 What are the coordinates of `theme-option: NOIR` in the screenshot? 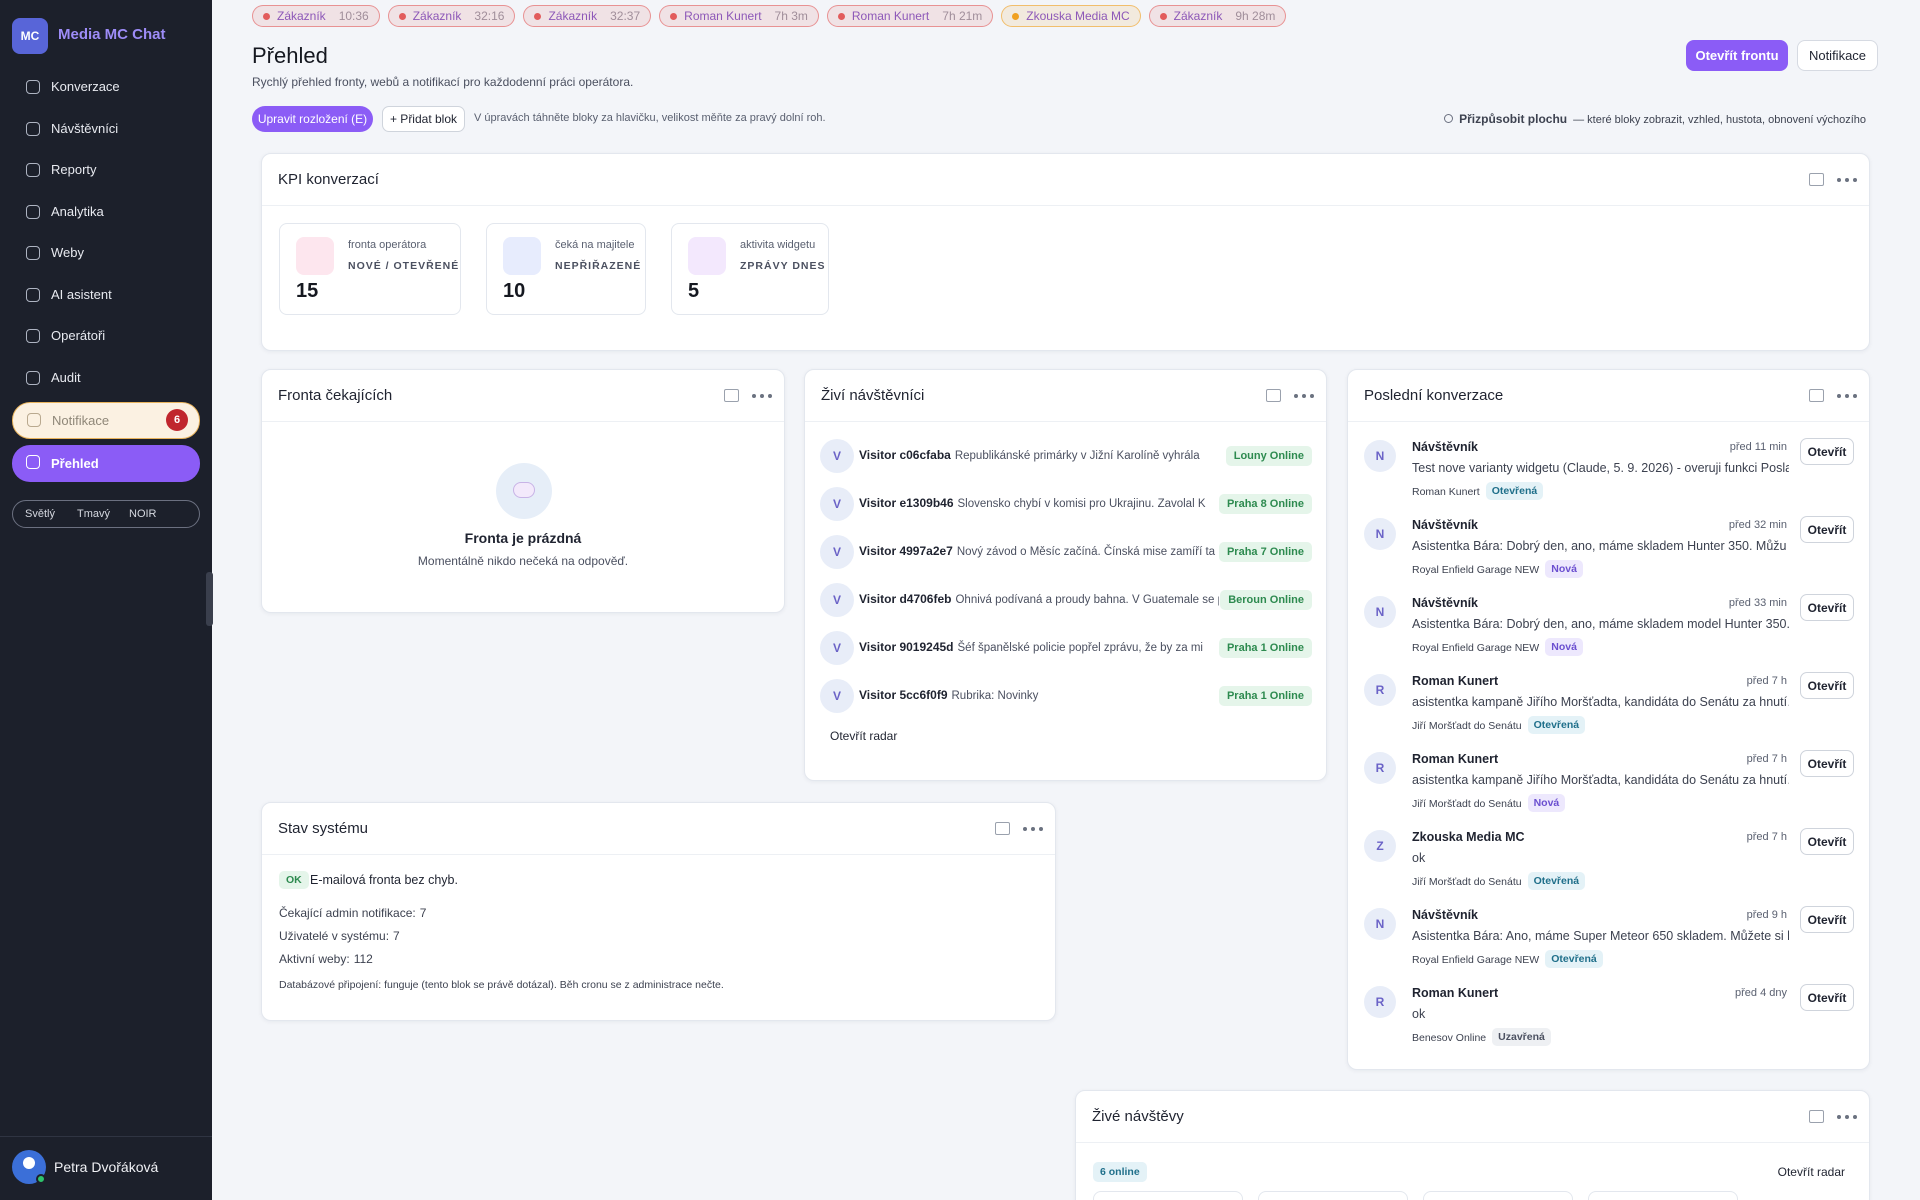 It's located at (143, 514).